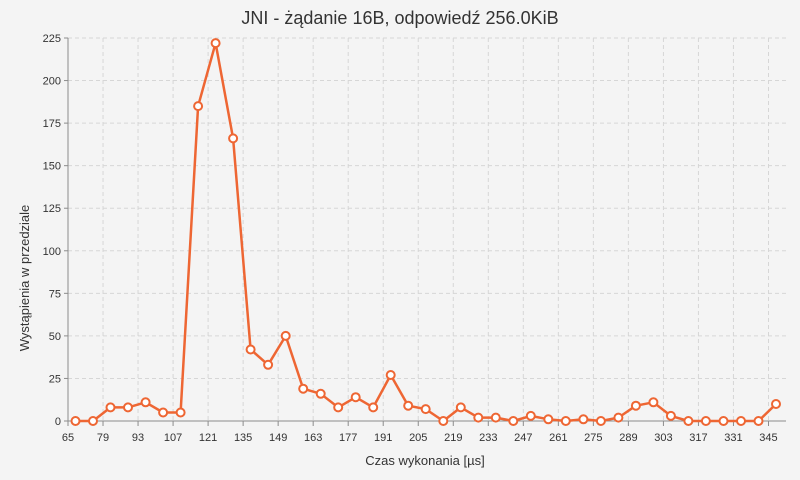 This screenshot has width=800, height=480. I want to click on y-tick-label: 125, so click(52, 209).